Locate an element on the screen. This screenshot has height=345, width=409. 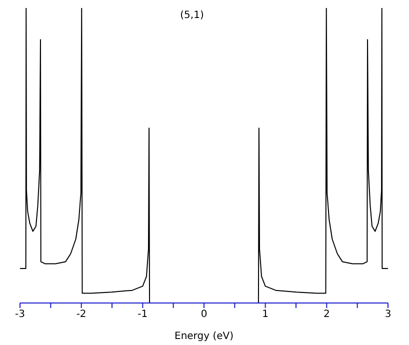
x-tick-label: 1 is located at coordinates (265, 314).